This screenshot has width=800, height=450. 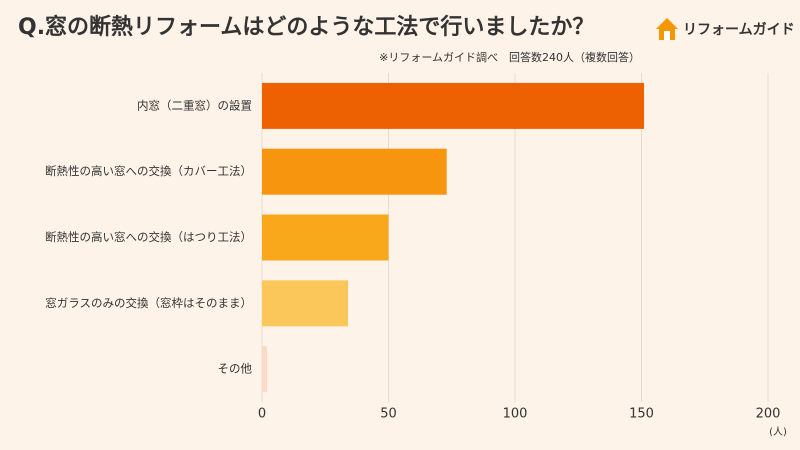 I want to click on chart-subtitle: ※リフォームガイド調べ 回答数240人（複数回答）, so click(x=509, y=57).